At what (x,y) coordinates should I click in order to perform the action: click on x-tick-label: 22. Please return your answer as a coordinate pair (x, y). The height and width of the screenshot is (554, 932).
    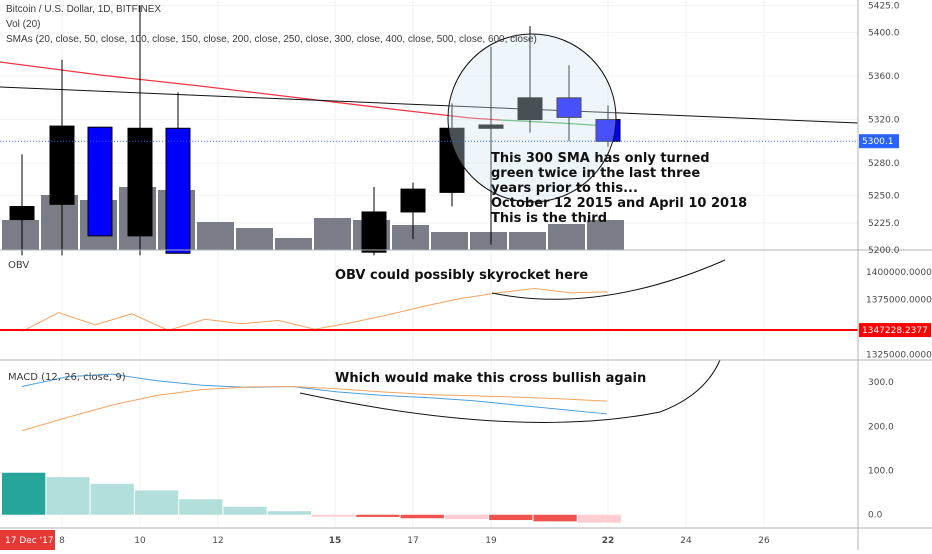
    Looking at the image, I should click on (608, 541).